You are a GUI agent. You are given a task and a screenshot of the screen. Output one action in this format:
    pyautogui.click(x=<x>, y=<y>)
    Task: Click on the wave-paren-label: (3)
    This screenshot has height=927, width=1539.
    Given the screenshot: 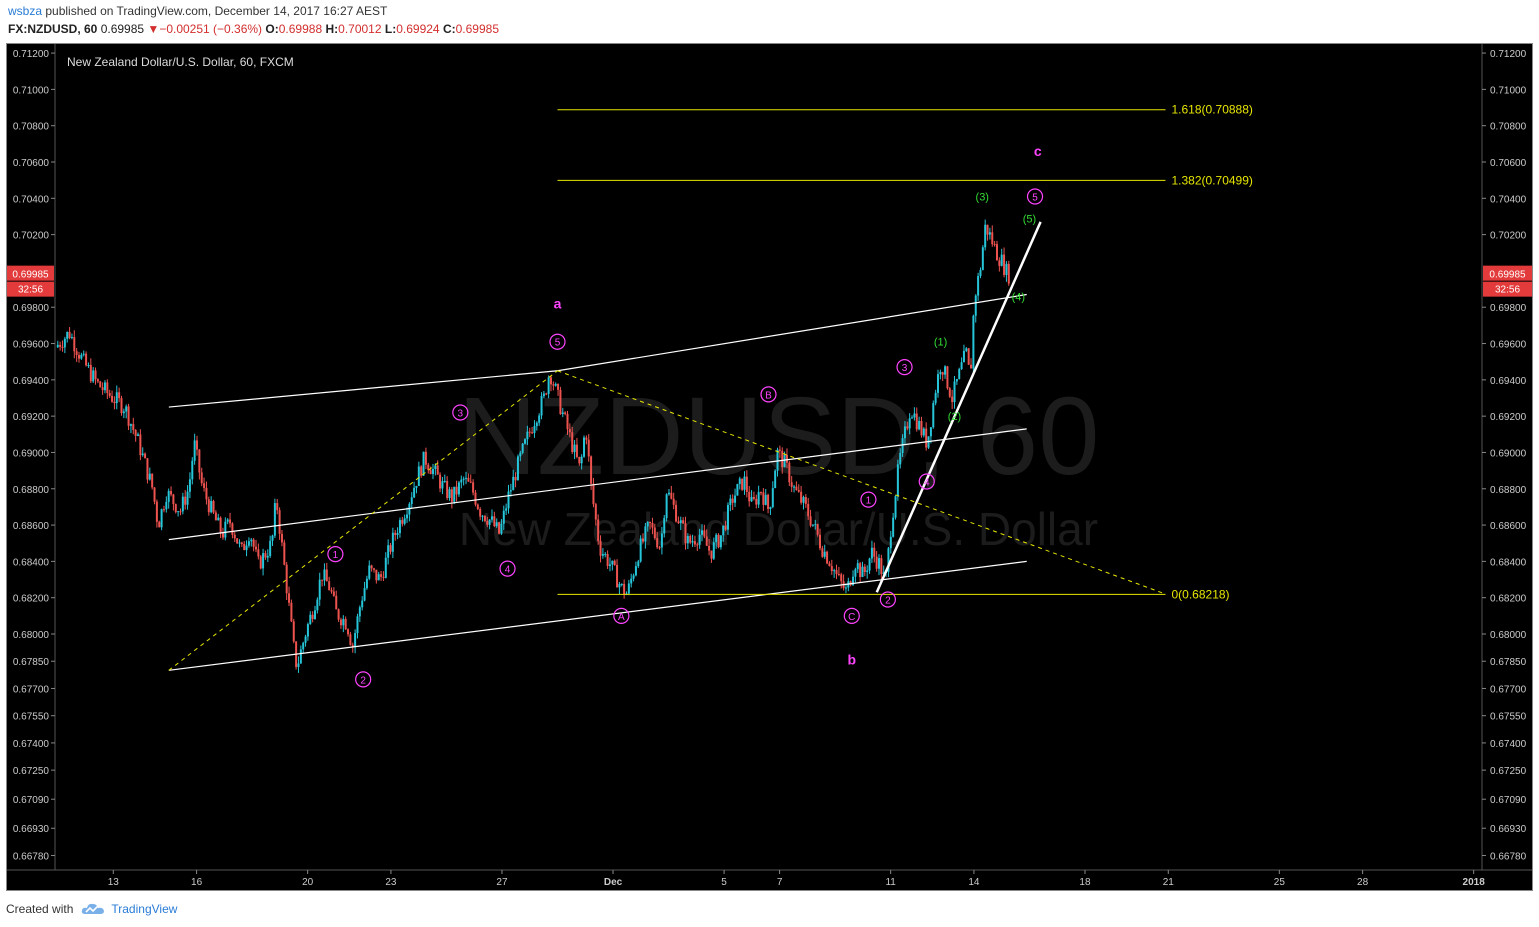 What is the action you would take?
    pyautogui.click(x=982, y=197)
    